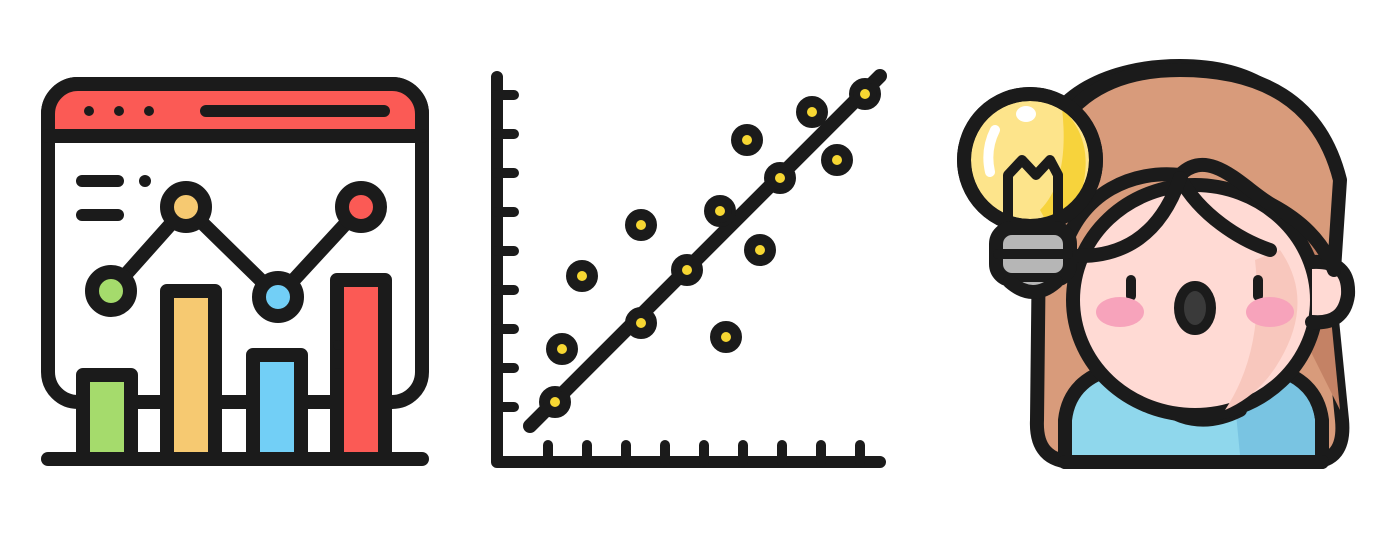 Image resolution: width=1400 pixels, height=537 pixels. I want to click on bulb-shade, so click(1063, 168).